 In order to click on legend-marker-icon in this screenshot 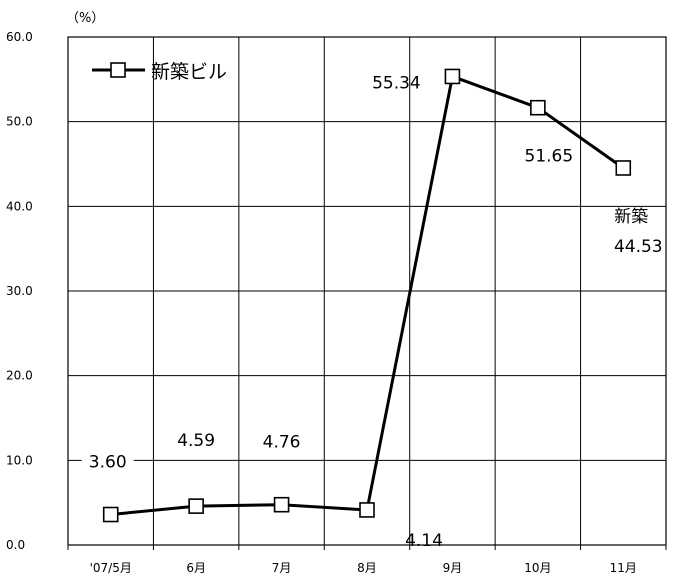, I will do `click(118, 70)`.